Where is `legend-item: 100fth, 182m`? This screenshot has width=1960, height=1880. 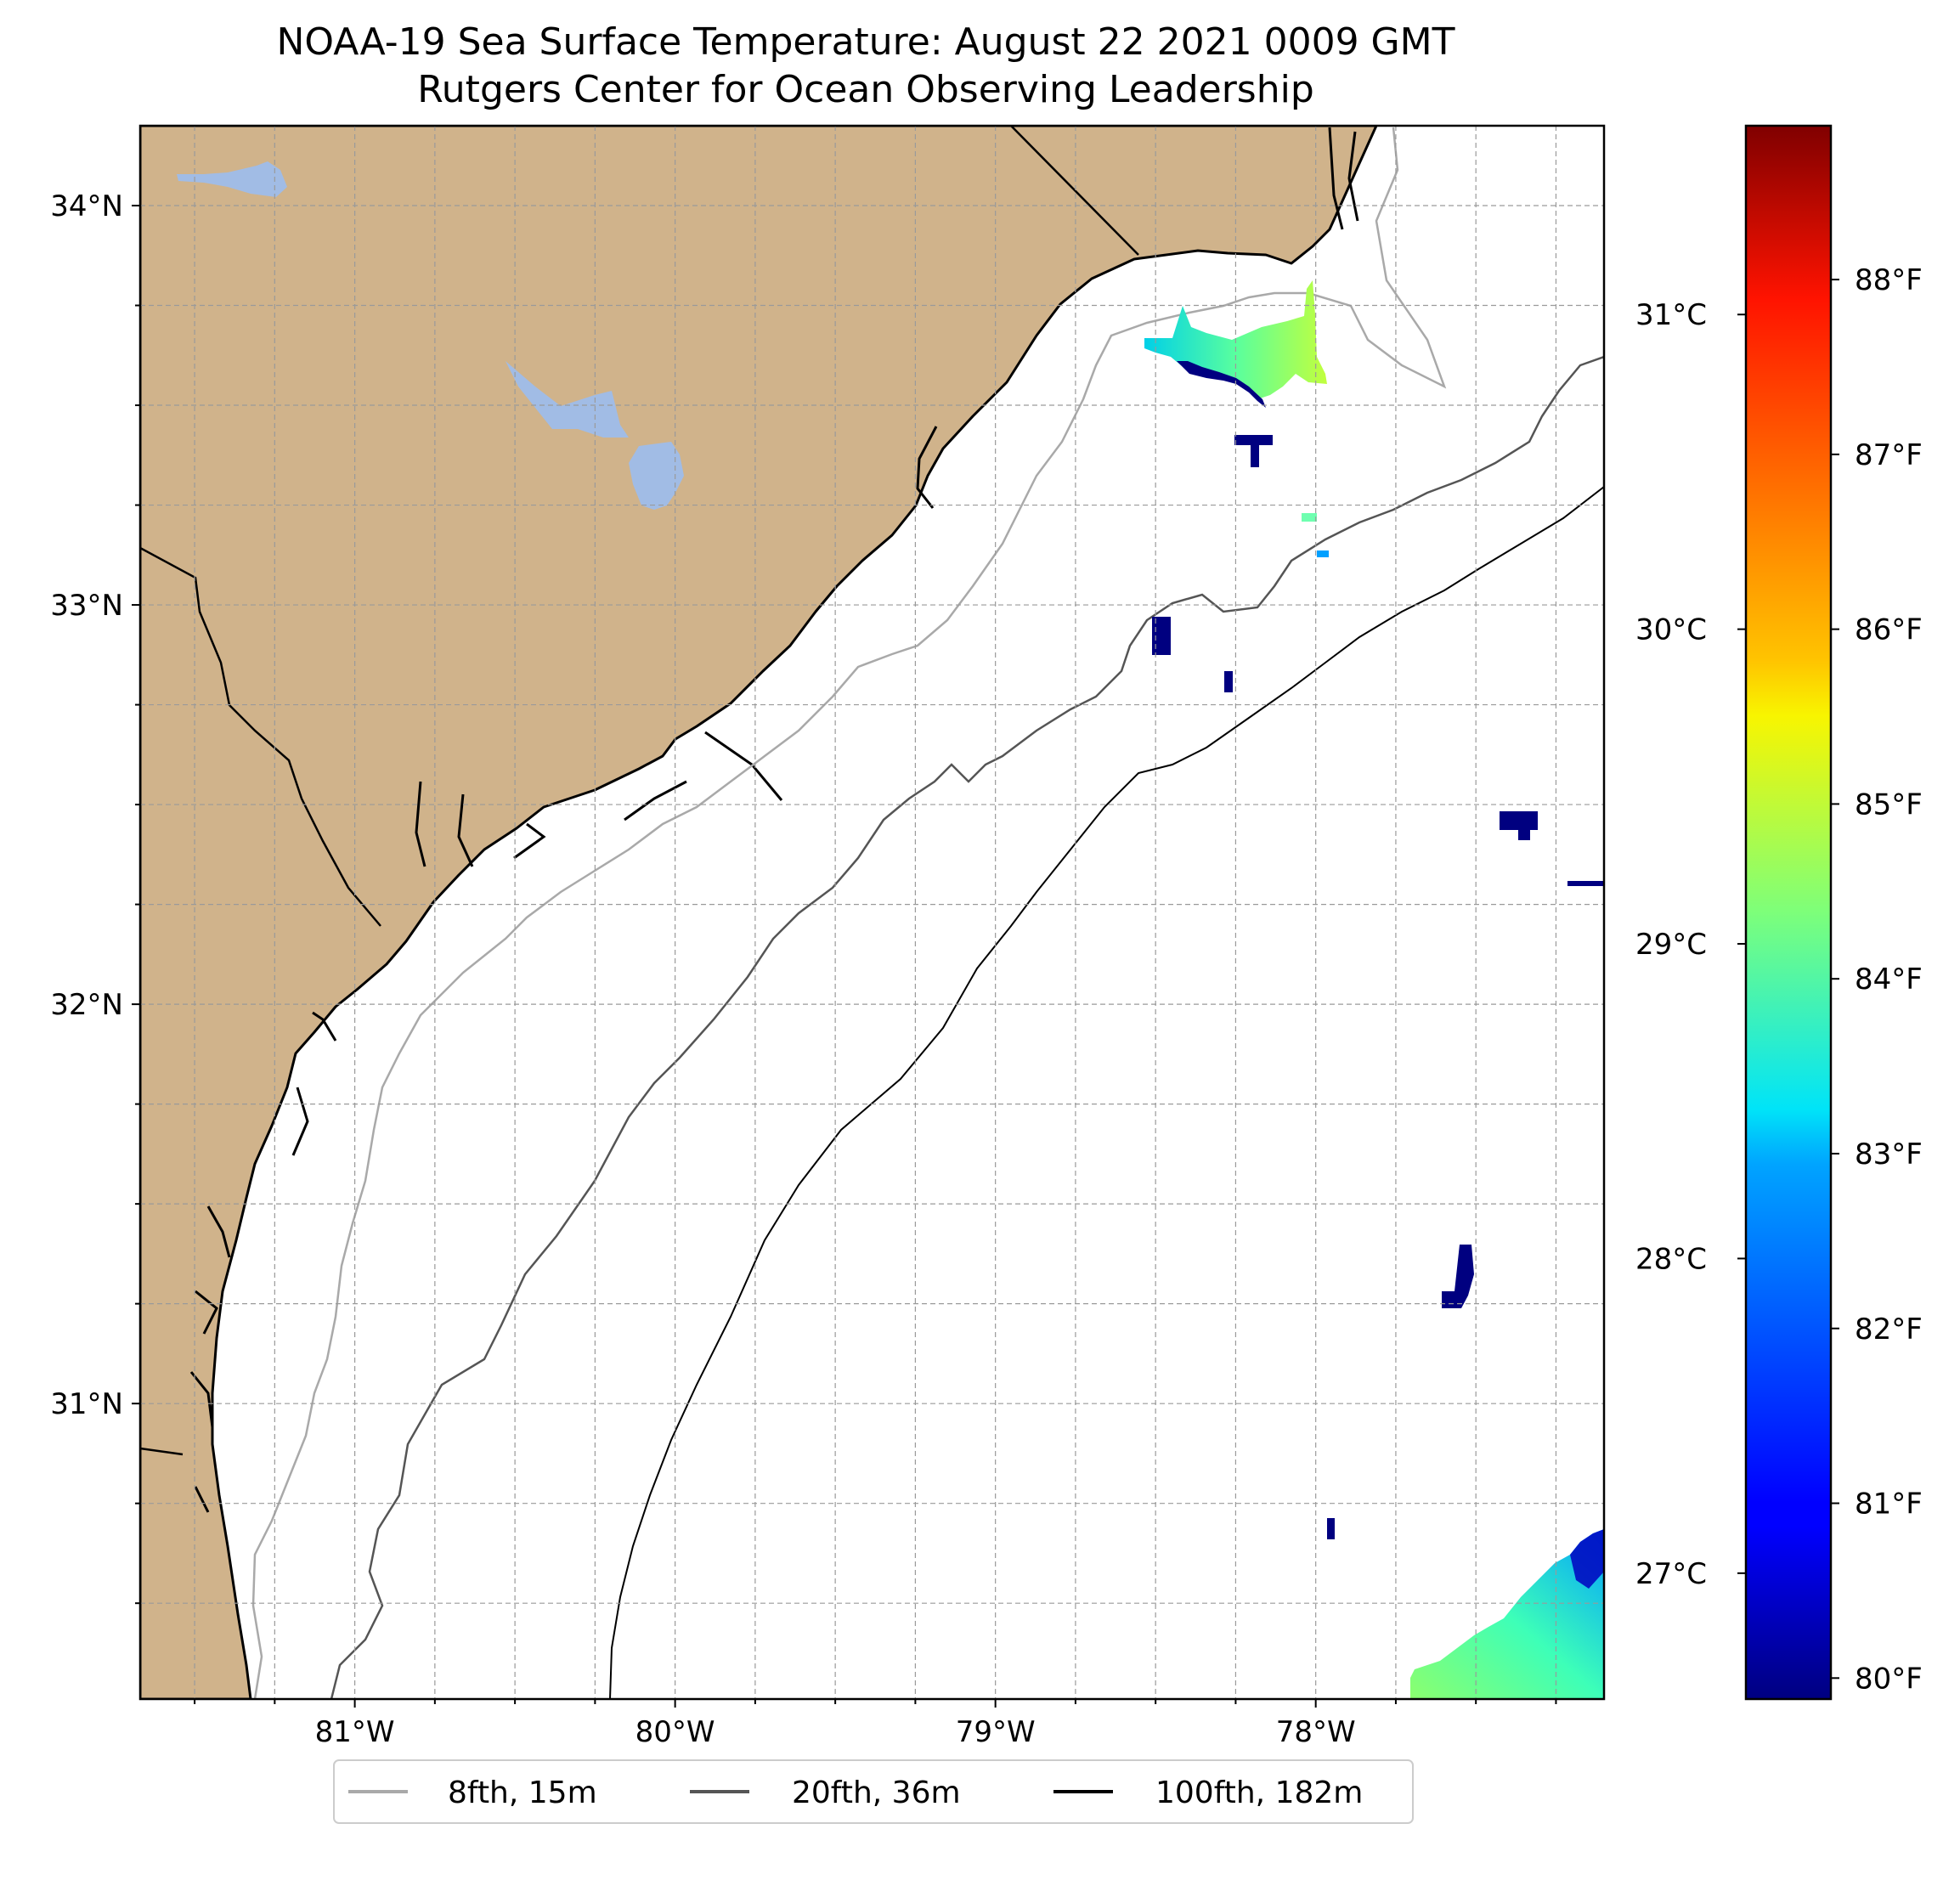 legend-item: 100fth, 182m is located at coordinates (1208, 1793).